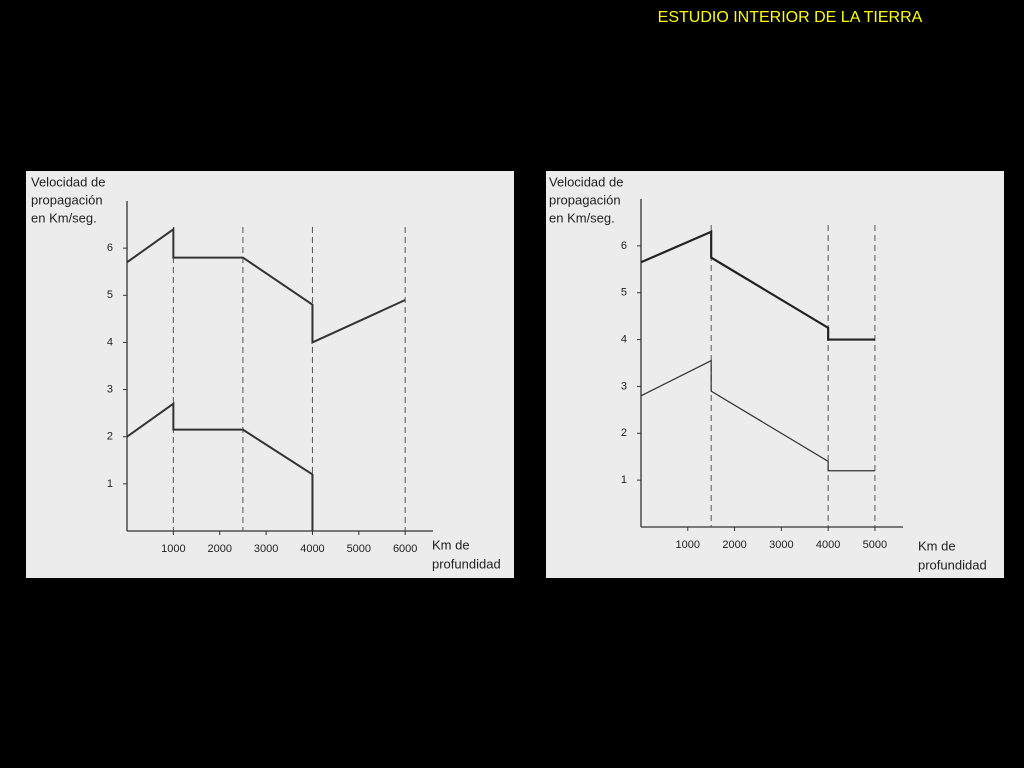 The height and width of the screenshot is (768, 1024). What do you see at coordinates (790, 17) in the screenshot?
I see `slide-title: ESTUDIO INTERIOR DE LA TIERRA` at bounding box center [790, 17].